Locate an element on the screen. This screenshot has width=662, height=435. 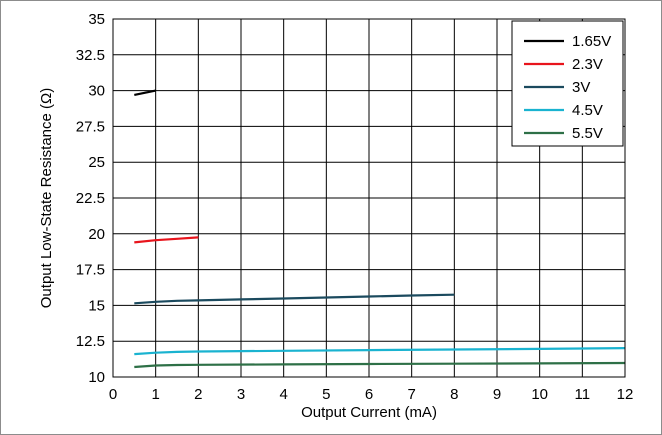
y-tick-label: 27.5 is located at coordinates (90, 126).